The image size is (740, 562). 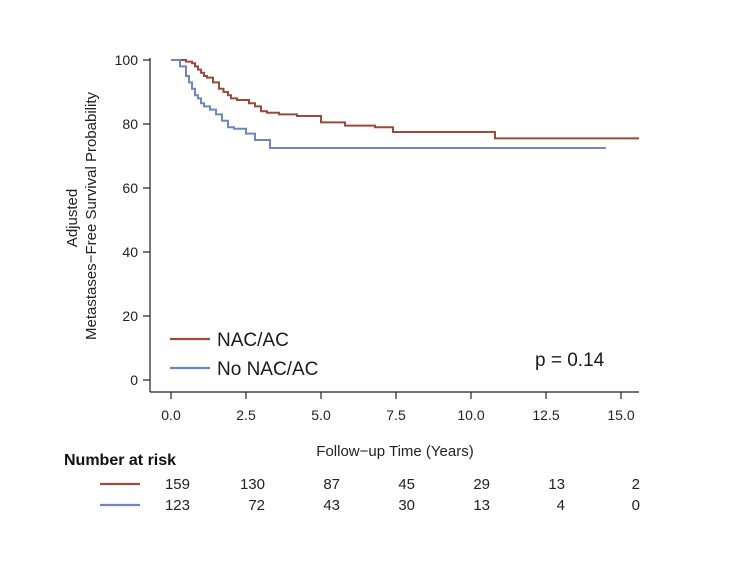 I want to click on risk-table: 159 130 87 45 29 13 2 123 72 43 30 13 4 0, so click(x=370, y=495).